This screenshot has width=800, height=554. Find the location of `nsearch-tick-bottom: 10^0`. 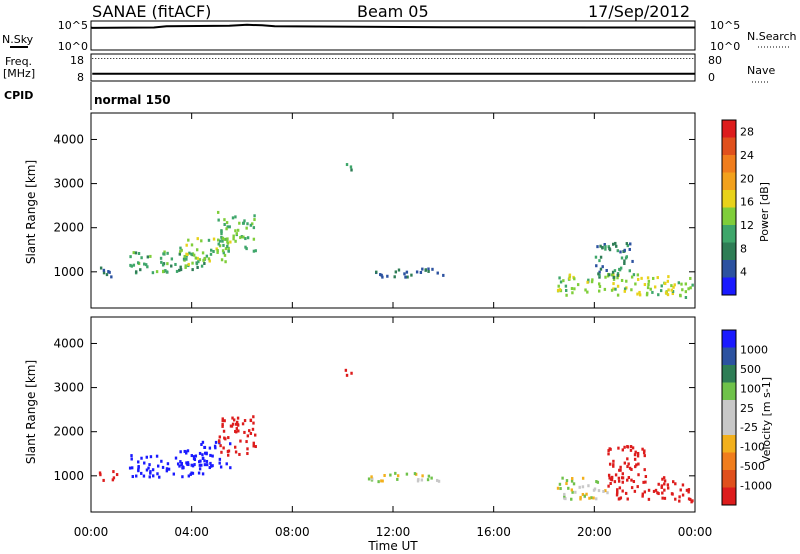

nsearch-tick-bottom: 10^0 is located at coordinates (725, 46).